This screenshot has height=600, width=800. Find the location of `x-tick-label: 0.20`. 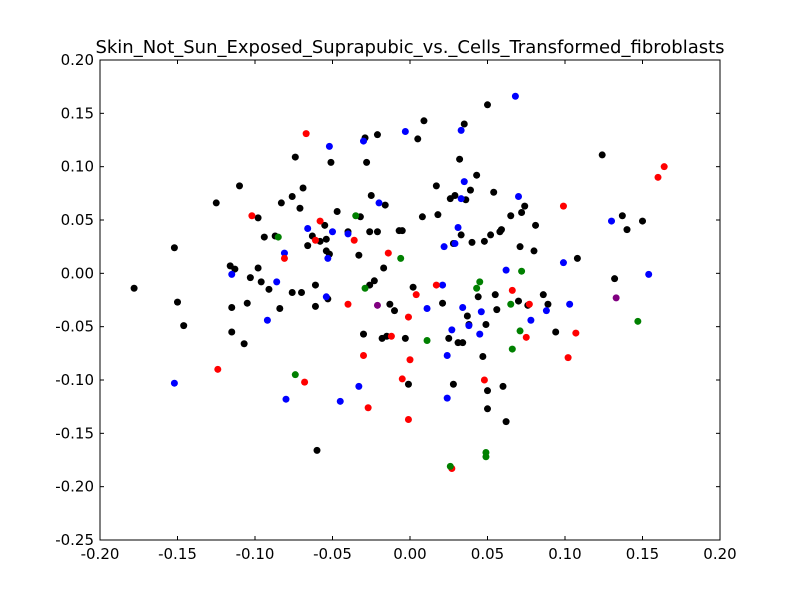

x-tick-label: 0.20 is located at coordinates (719, 554).